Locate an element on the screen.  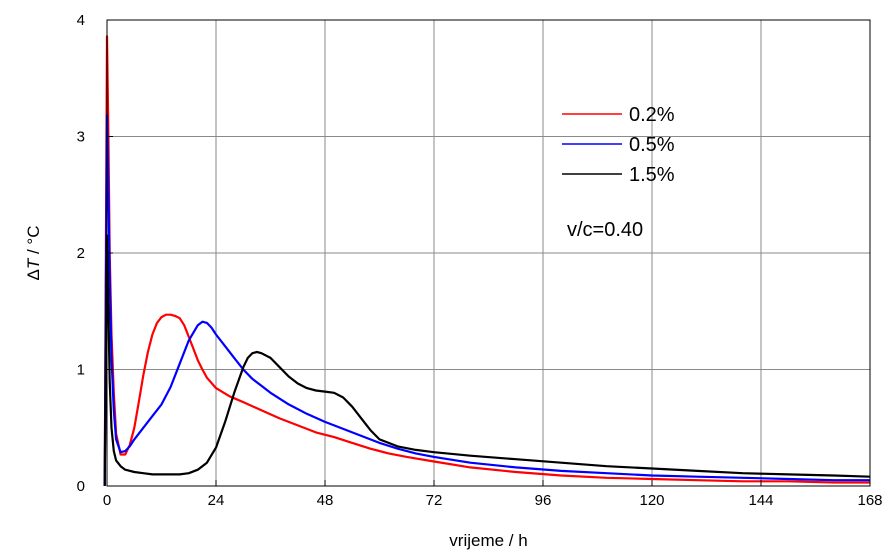
legend-label-0: 0.2% is located at coordinates (652, 115).